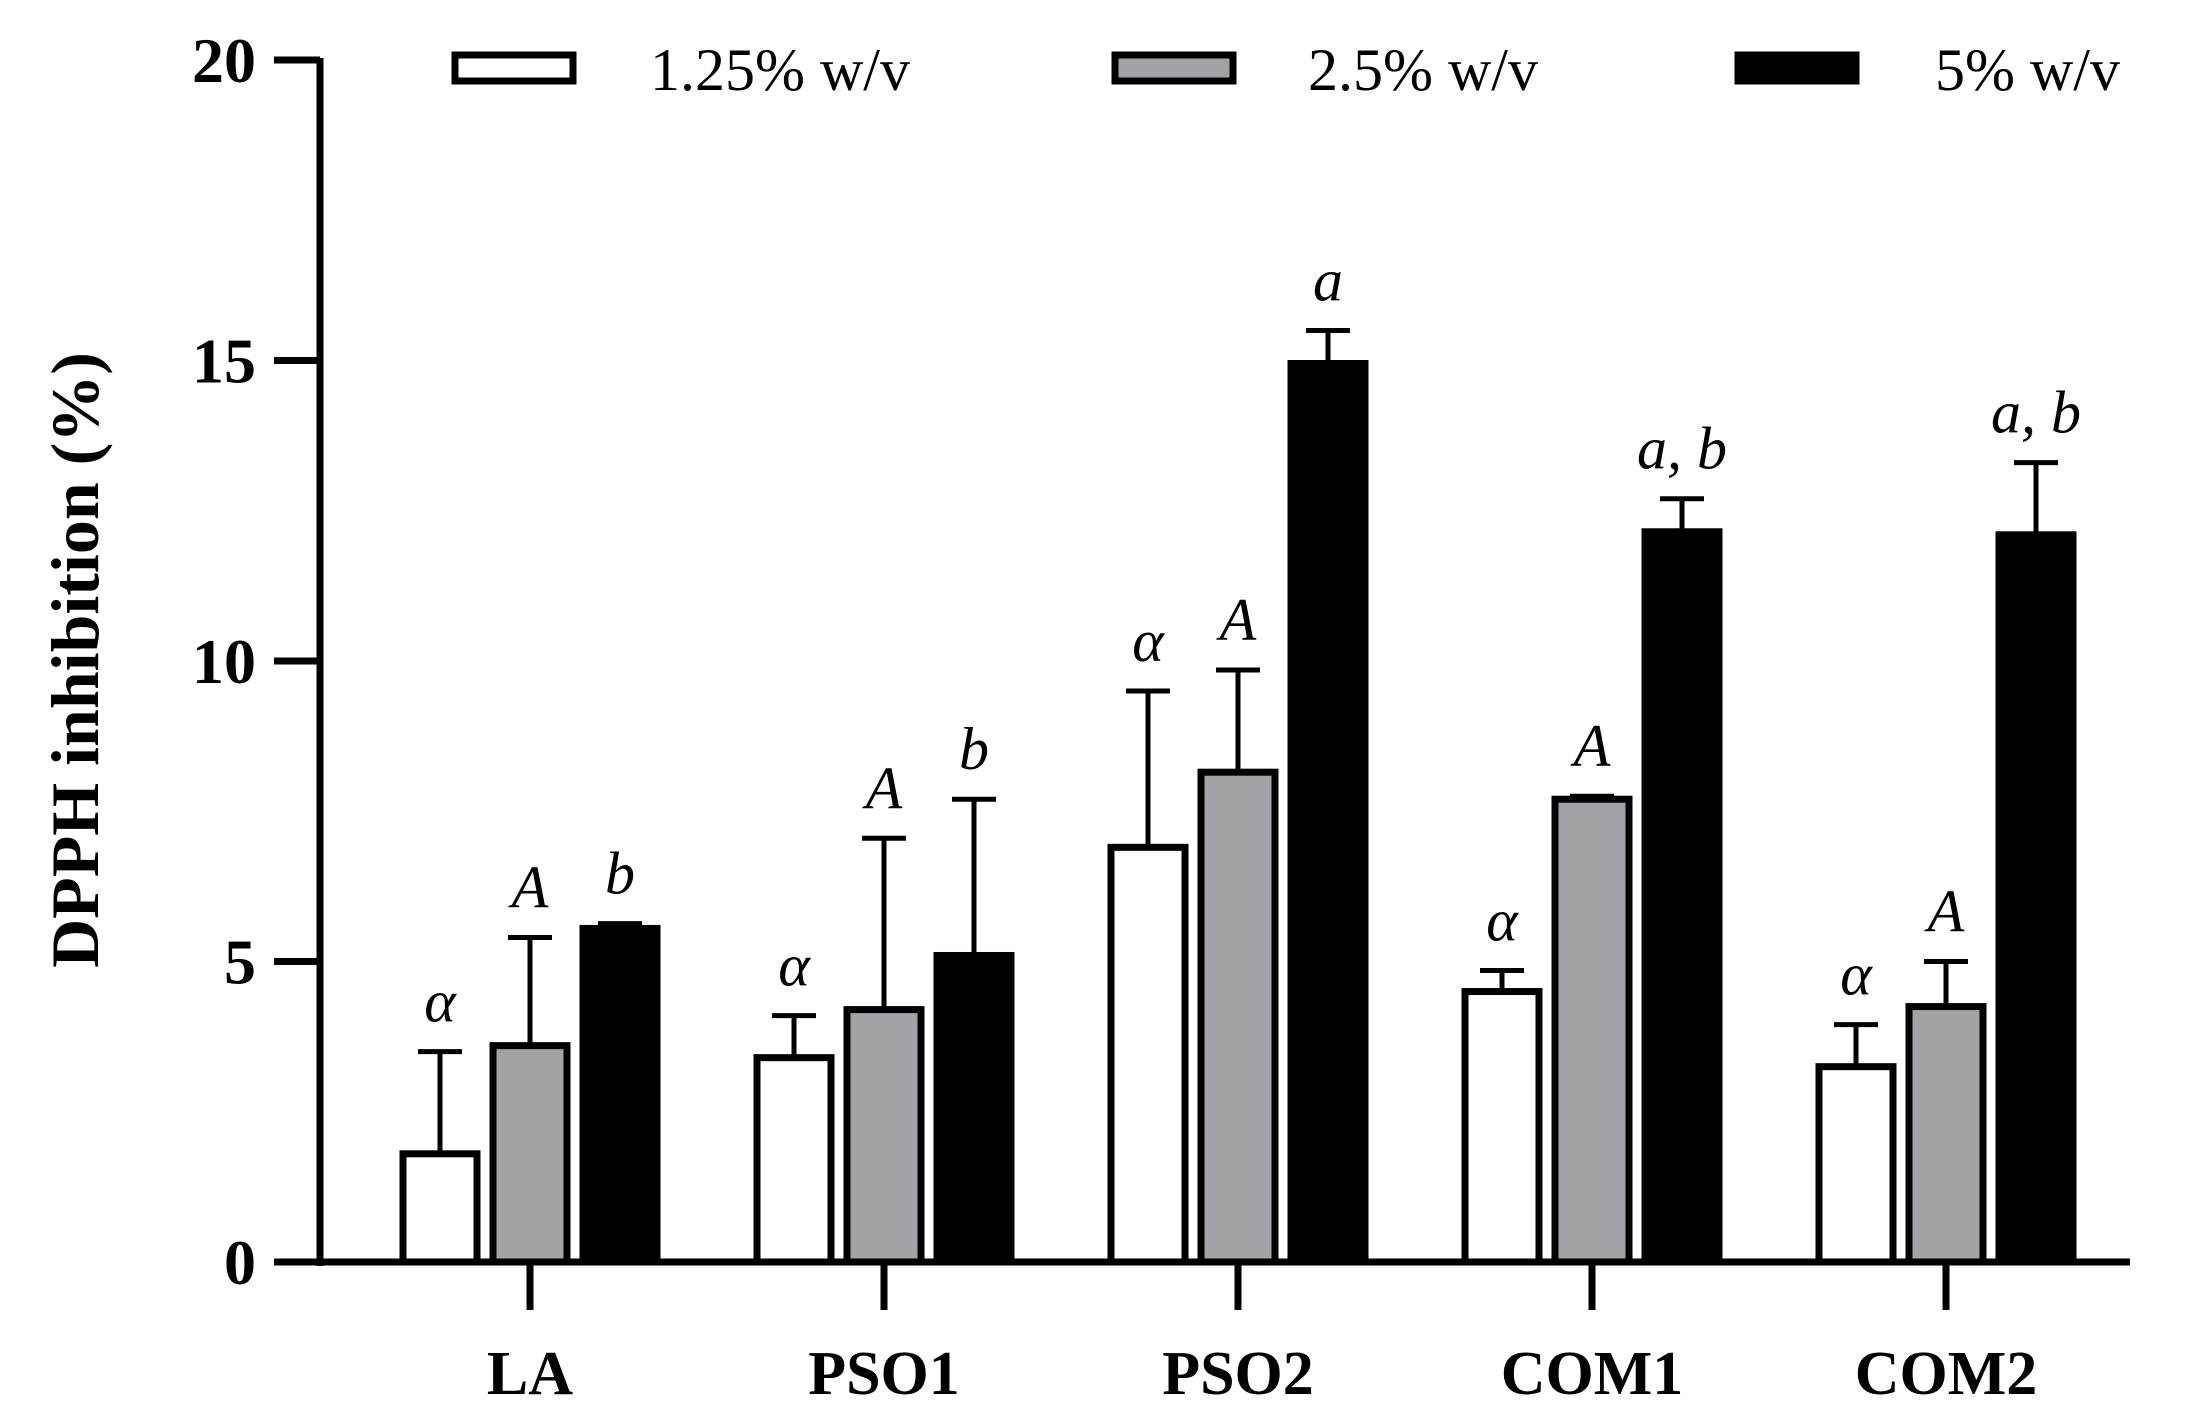  What do you see at coordinates (1423, 70) in the screenshot?
I see `legend-label-1: 2.5% w/v` at bounding box center [1423, 70].